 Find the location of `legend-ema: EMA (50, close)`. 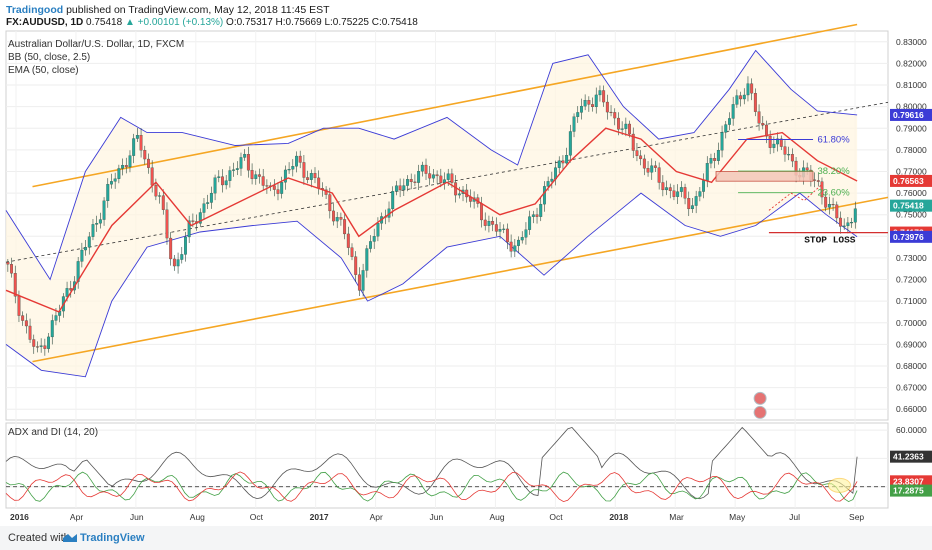

legend-ema: EMA (50, close) is located at coordinates (43, 70).